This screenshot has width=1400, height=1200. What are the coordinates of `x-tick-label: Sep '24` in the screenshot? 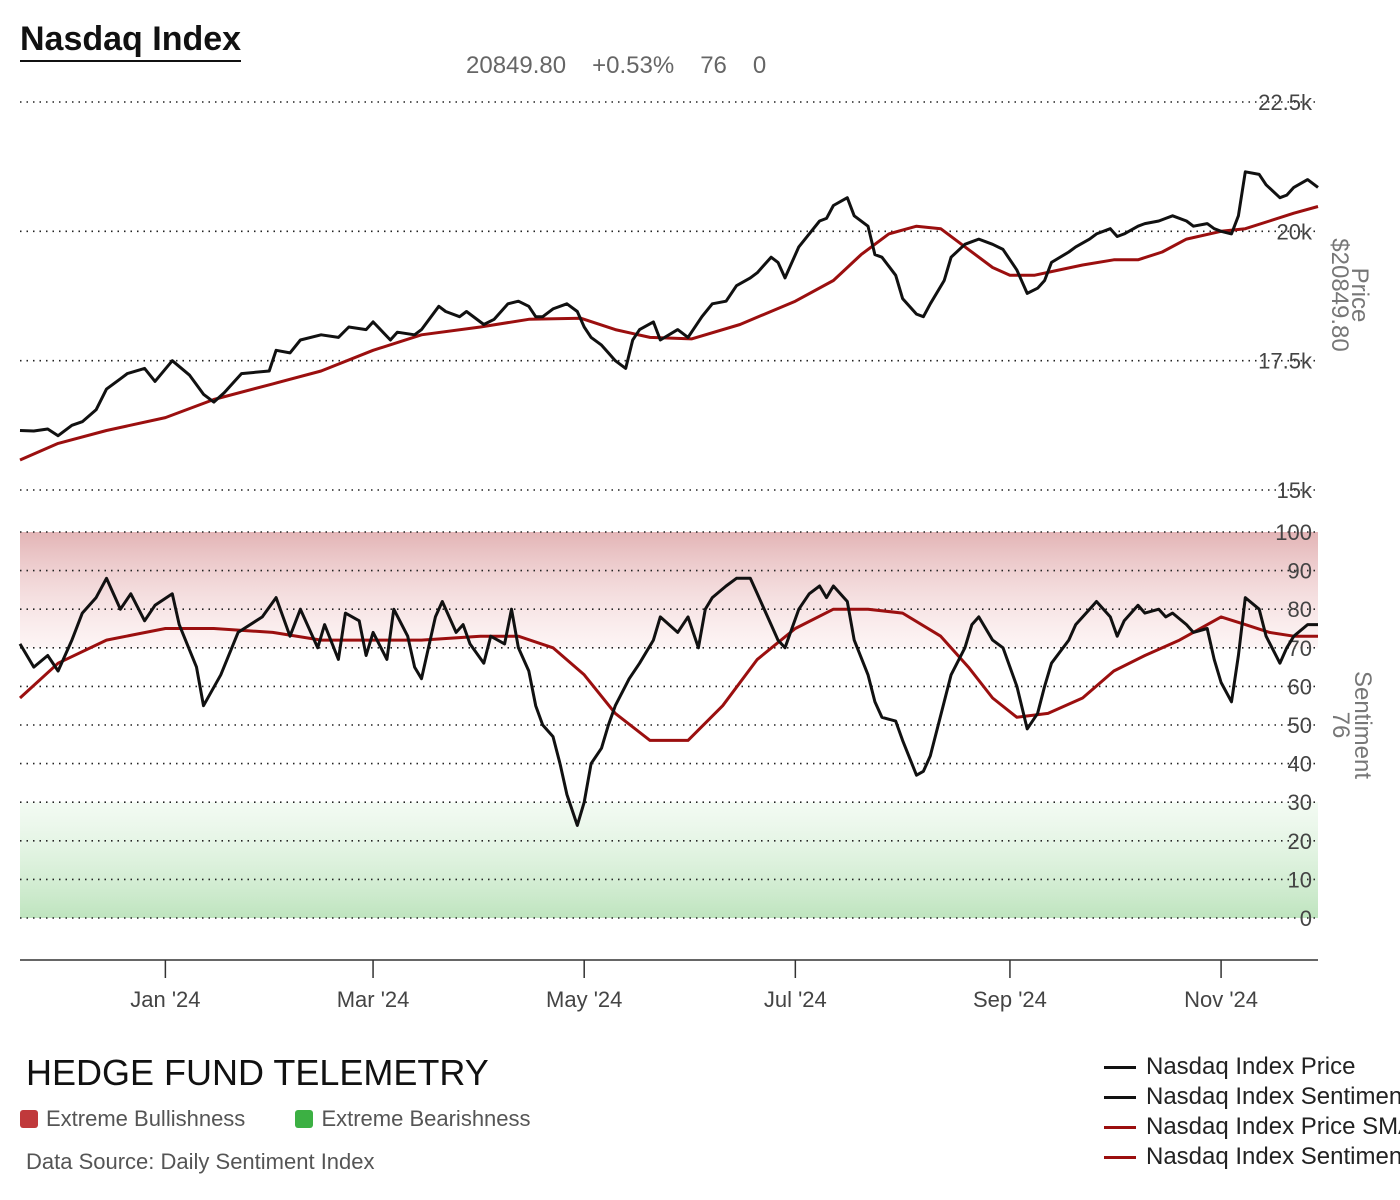 It's located at (1010, 999).